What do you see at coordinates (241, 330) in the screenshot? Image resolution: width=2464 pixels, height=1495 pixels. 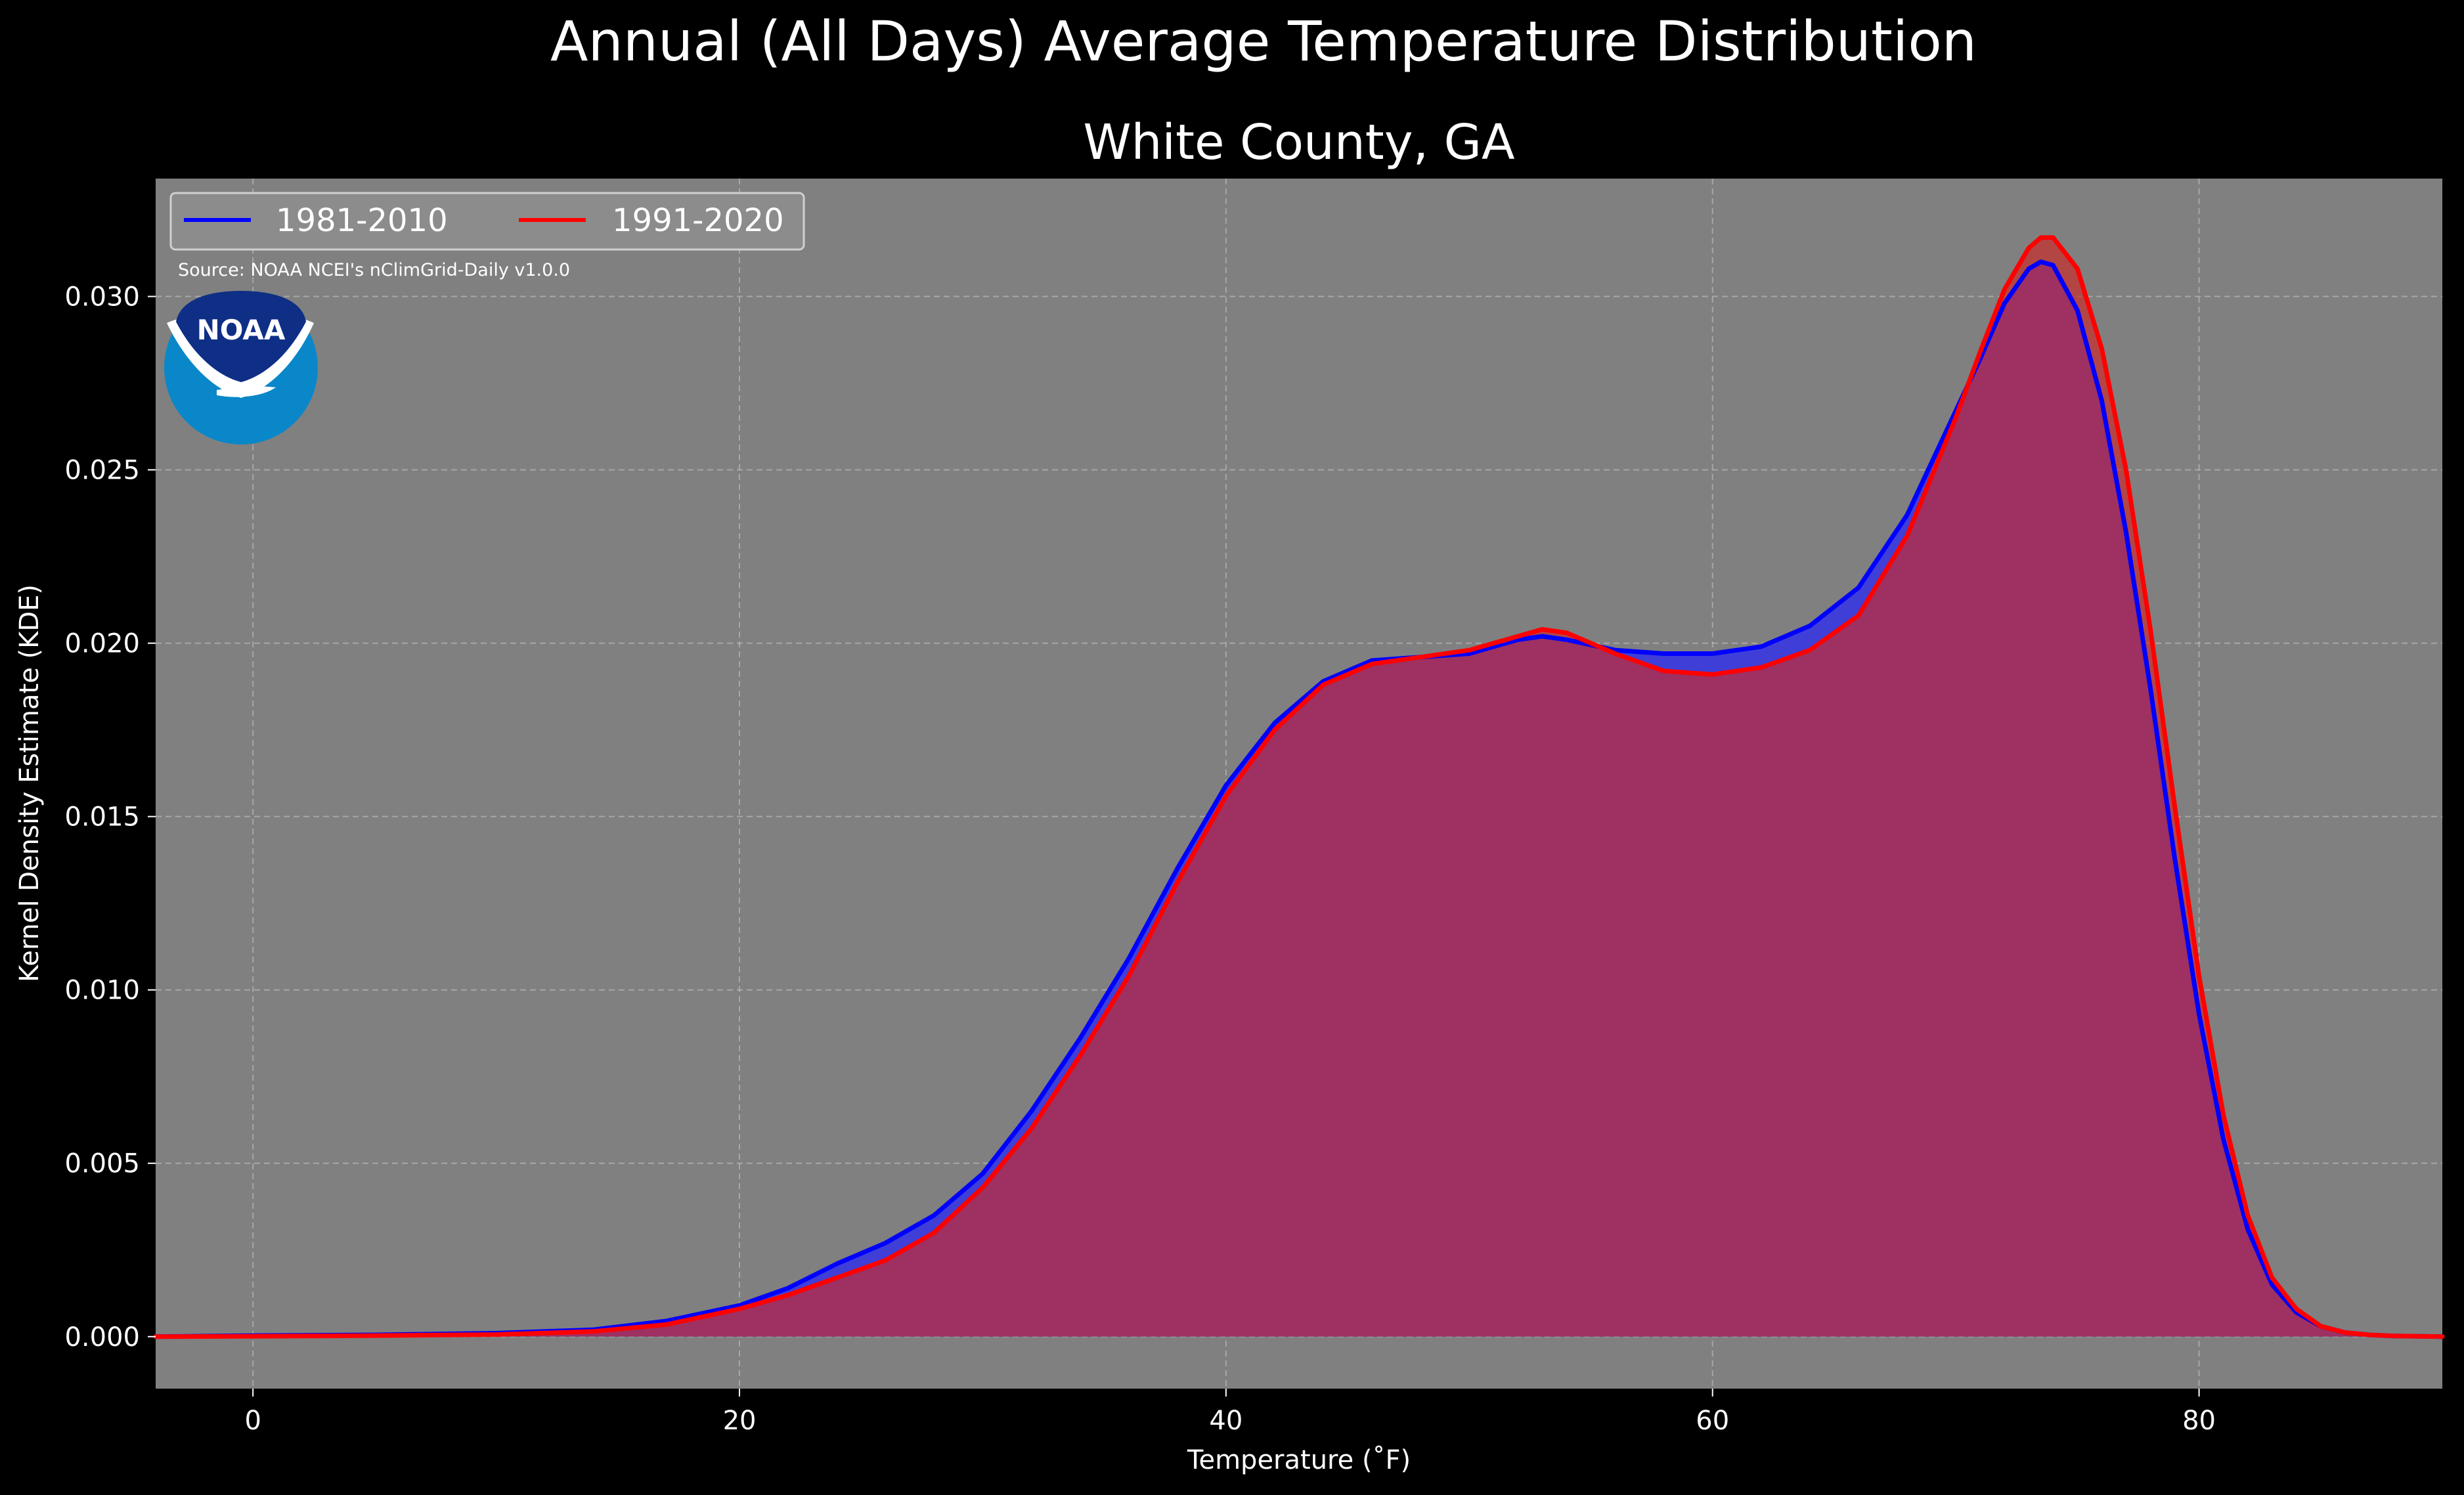 I see `noaa-logo-text: NOAA` at bounding box center [241, 330].